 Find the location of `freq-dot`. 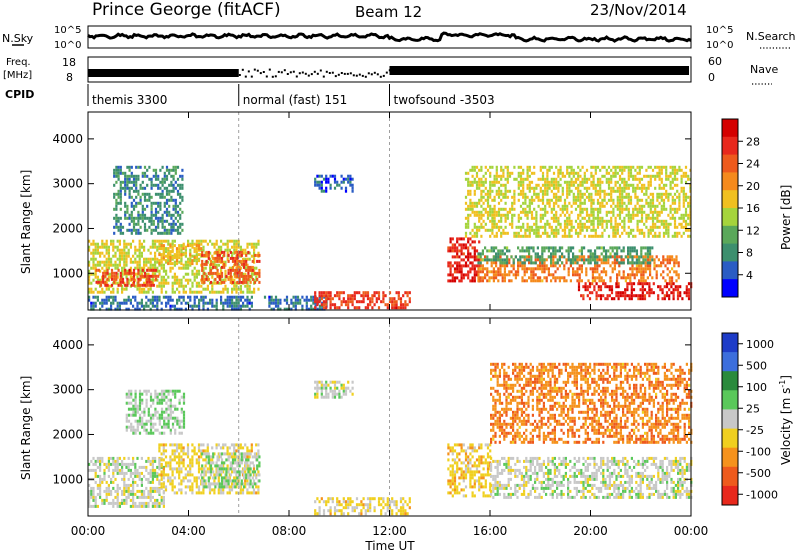

freq-dot is located at coordinates (341, 73).